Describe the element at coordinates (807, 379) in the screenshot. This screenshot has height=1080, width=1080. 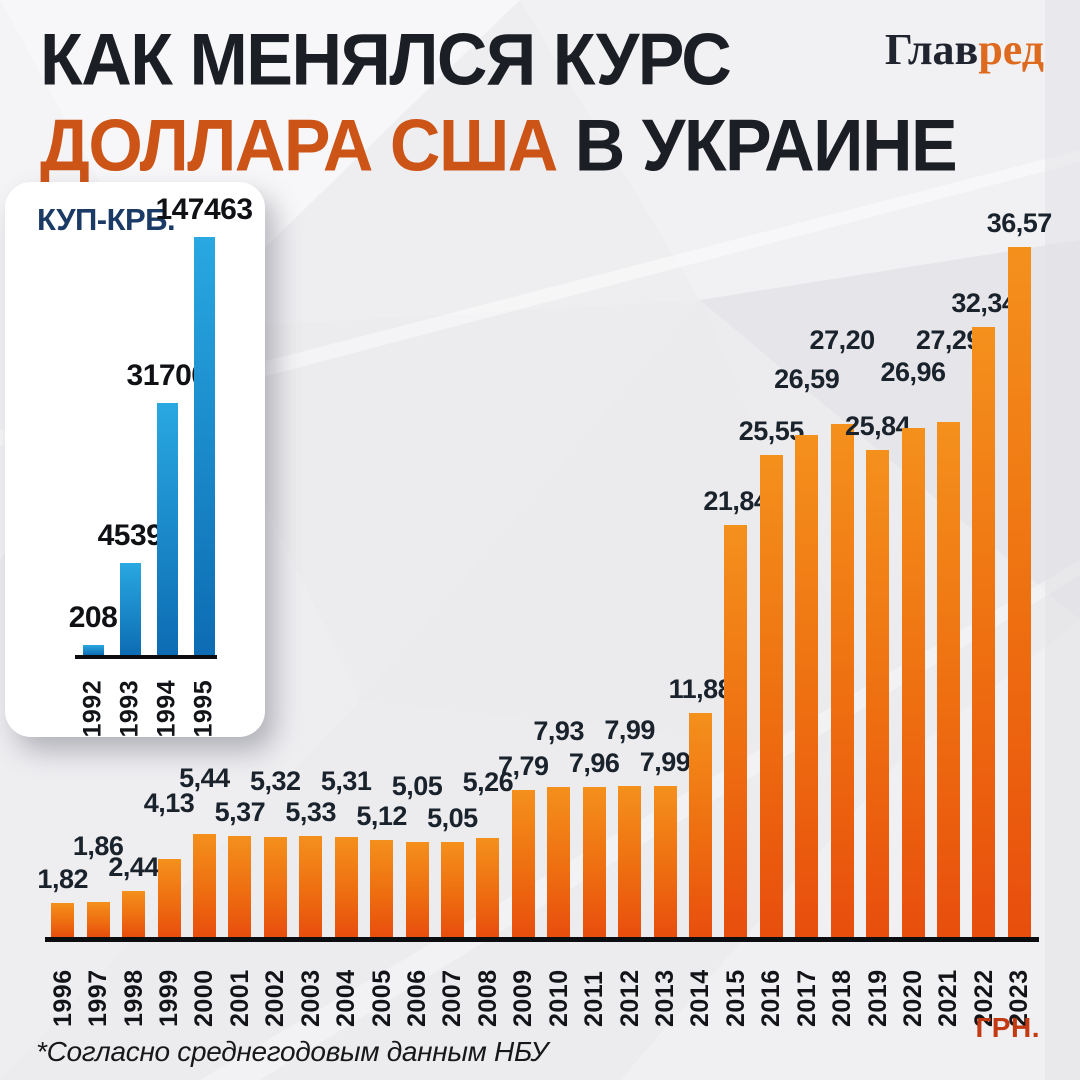
I see `bar-value: 26,59` at that location.